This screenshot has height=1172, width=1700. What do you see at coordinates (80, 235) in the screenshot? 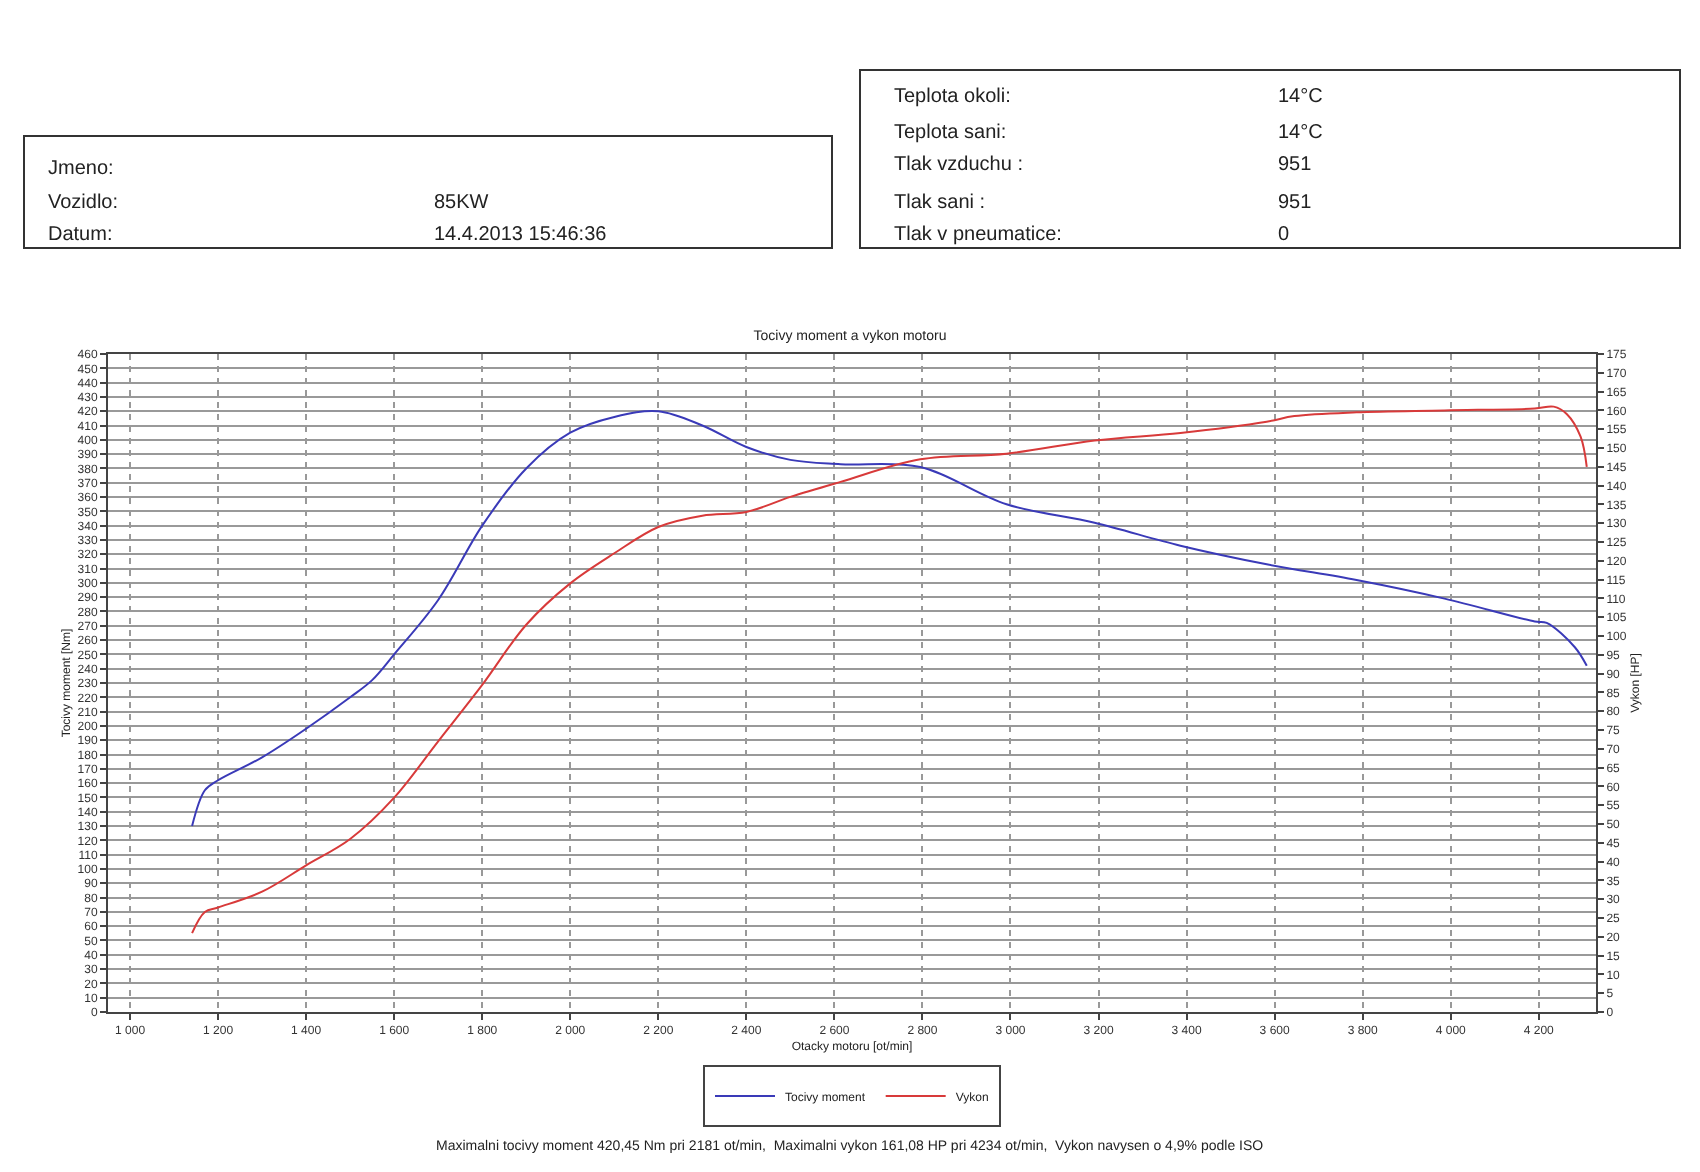
I see `text: Datum:` at bounding box center [80, 235].